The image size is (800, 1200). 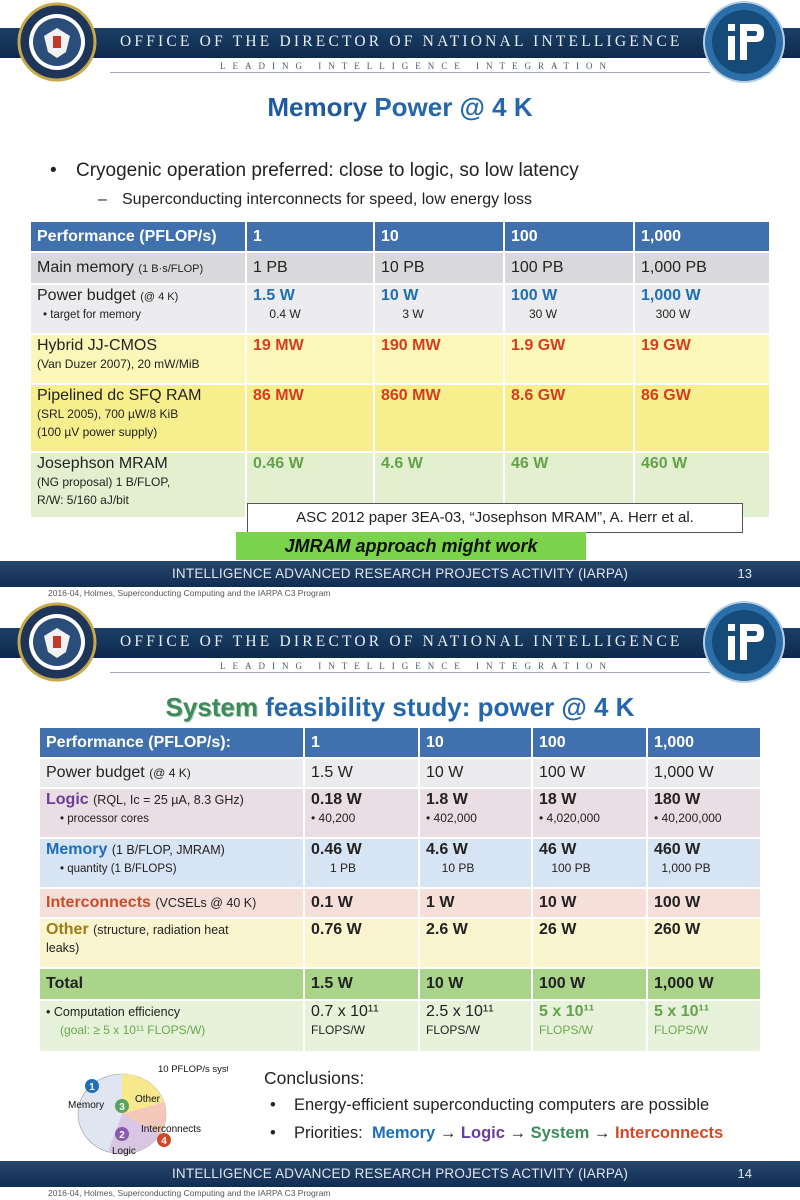 What do you see at coordinates (314, 1078) in the screenshot?
I see `conclusions-heading: Conclusions:` at bounding box center [314, 1078].